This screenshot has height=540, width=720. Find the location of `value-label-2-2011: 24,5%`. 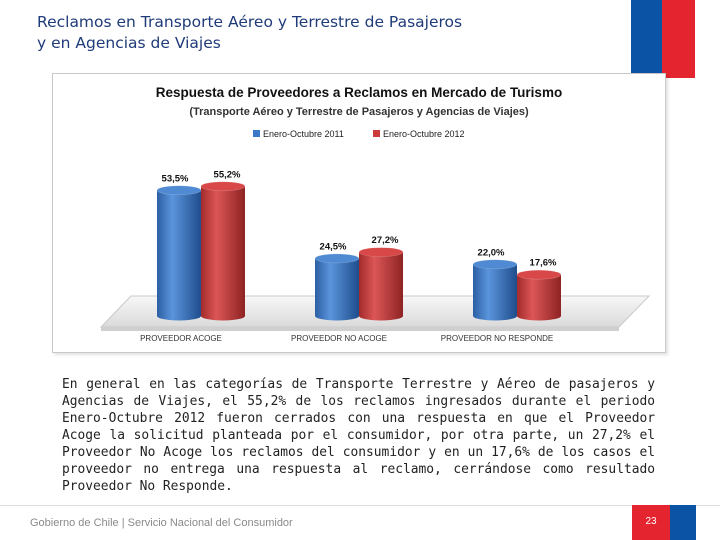

value-label-2-2011: 24,5% is located at coordinates (333, 246).